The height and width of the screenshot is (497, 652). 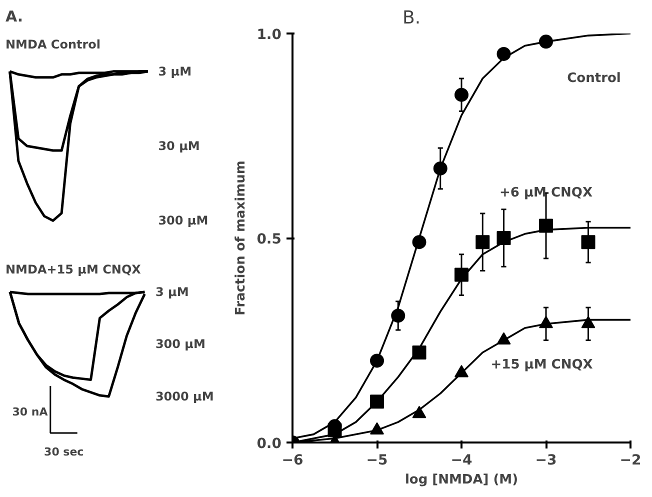 I want to click on text: 30 nA, so click(x=30, y=412).